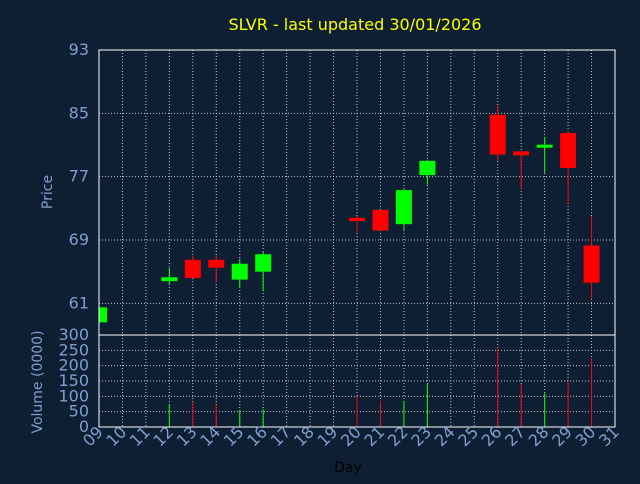  Describe the element at coordinates (38, 381) in the screenshot. I see `volume-axis-label: Volume (0000)` at that location.